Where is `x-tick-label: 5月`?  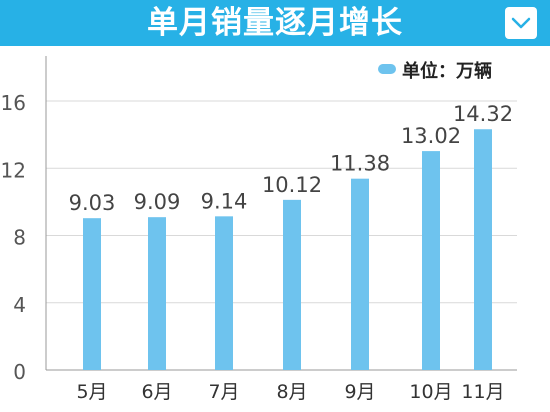
x-tick-label: 5月 is located at coordinates (91, 392).